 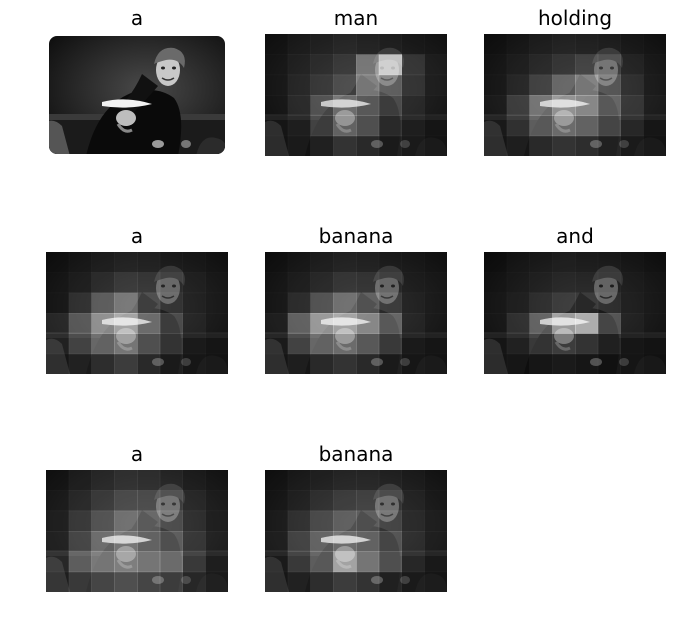 I want to click on panel-word-label: man, so click(x=356, y=18).